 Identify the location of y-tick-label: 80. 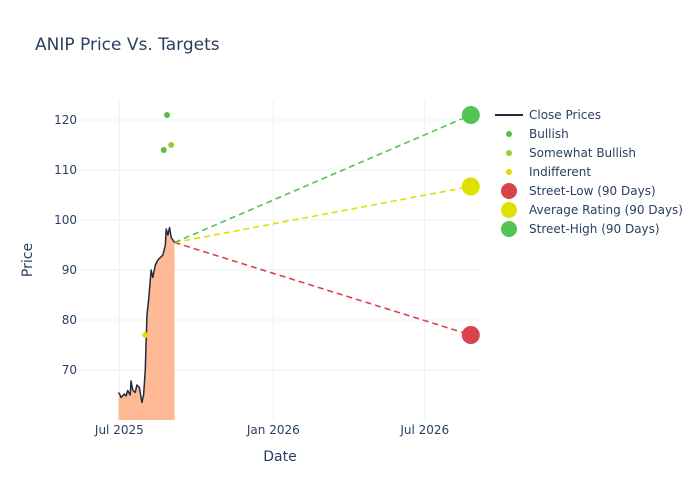
(69, 320).